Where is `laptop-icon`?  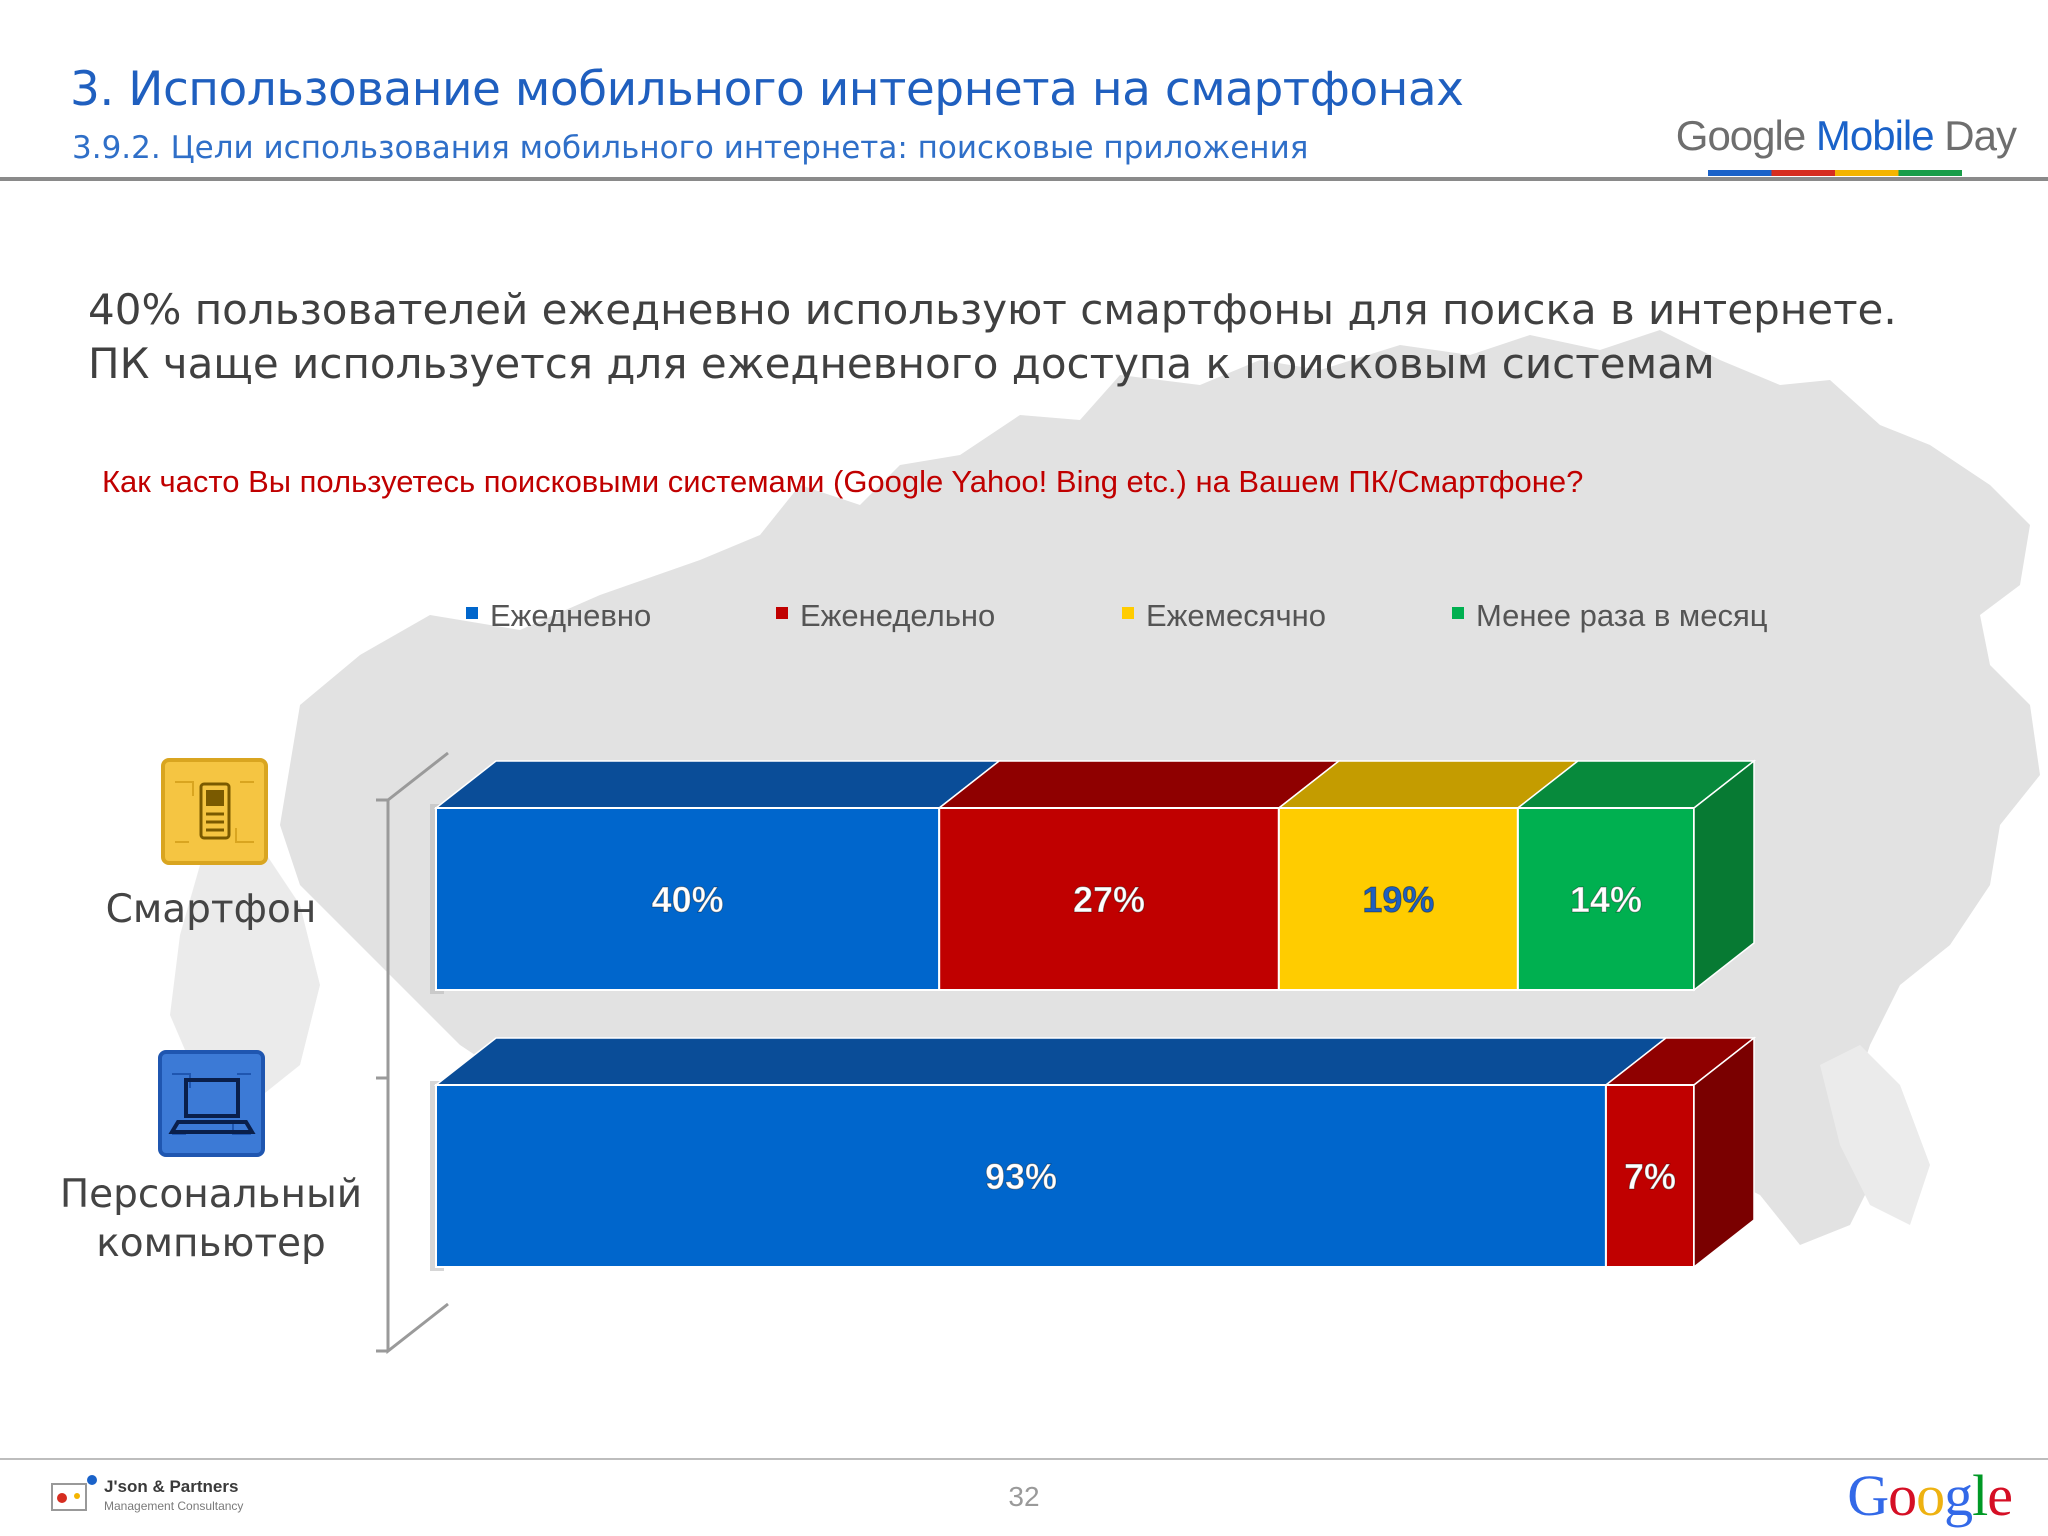
laptop-icon is located at coordinates (211, 1103).